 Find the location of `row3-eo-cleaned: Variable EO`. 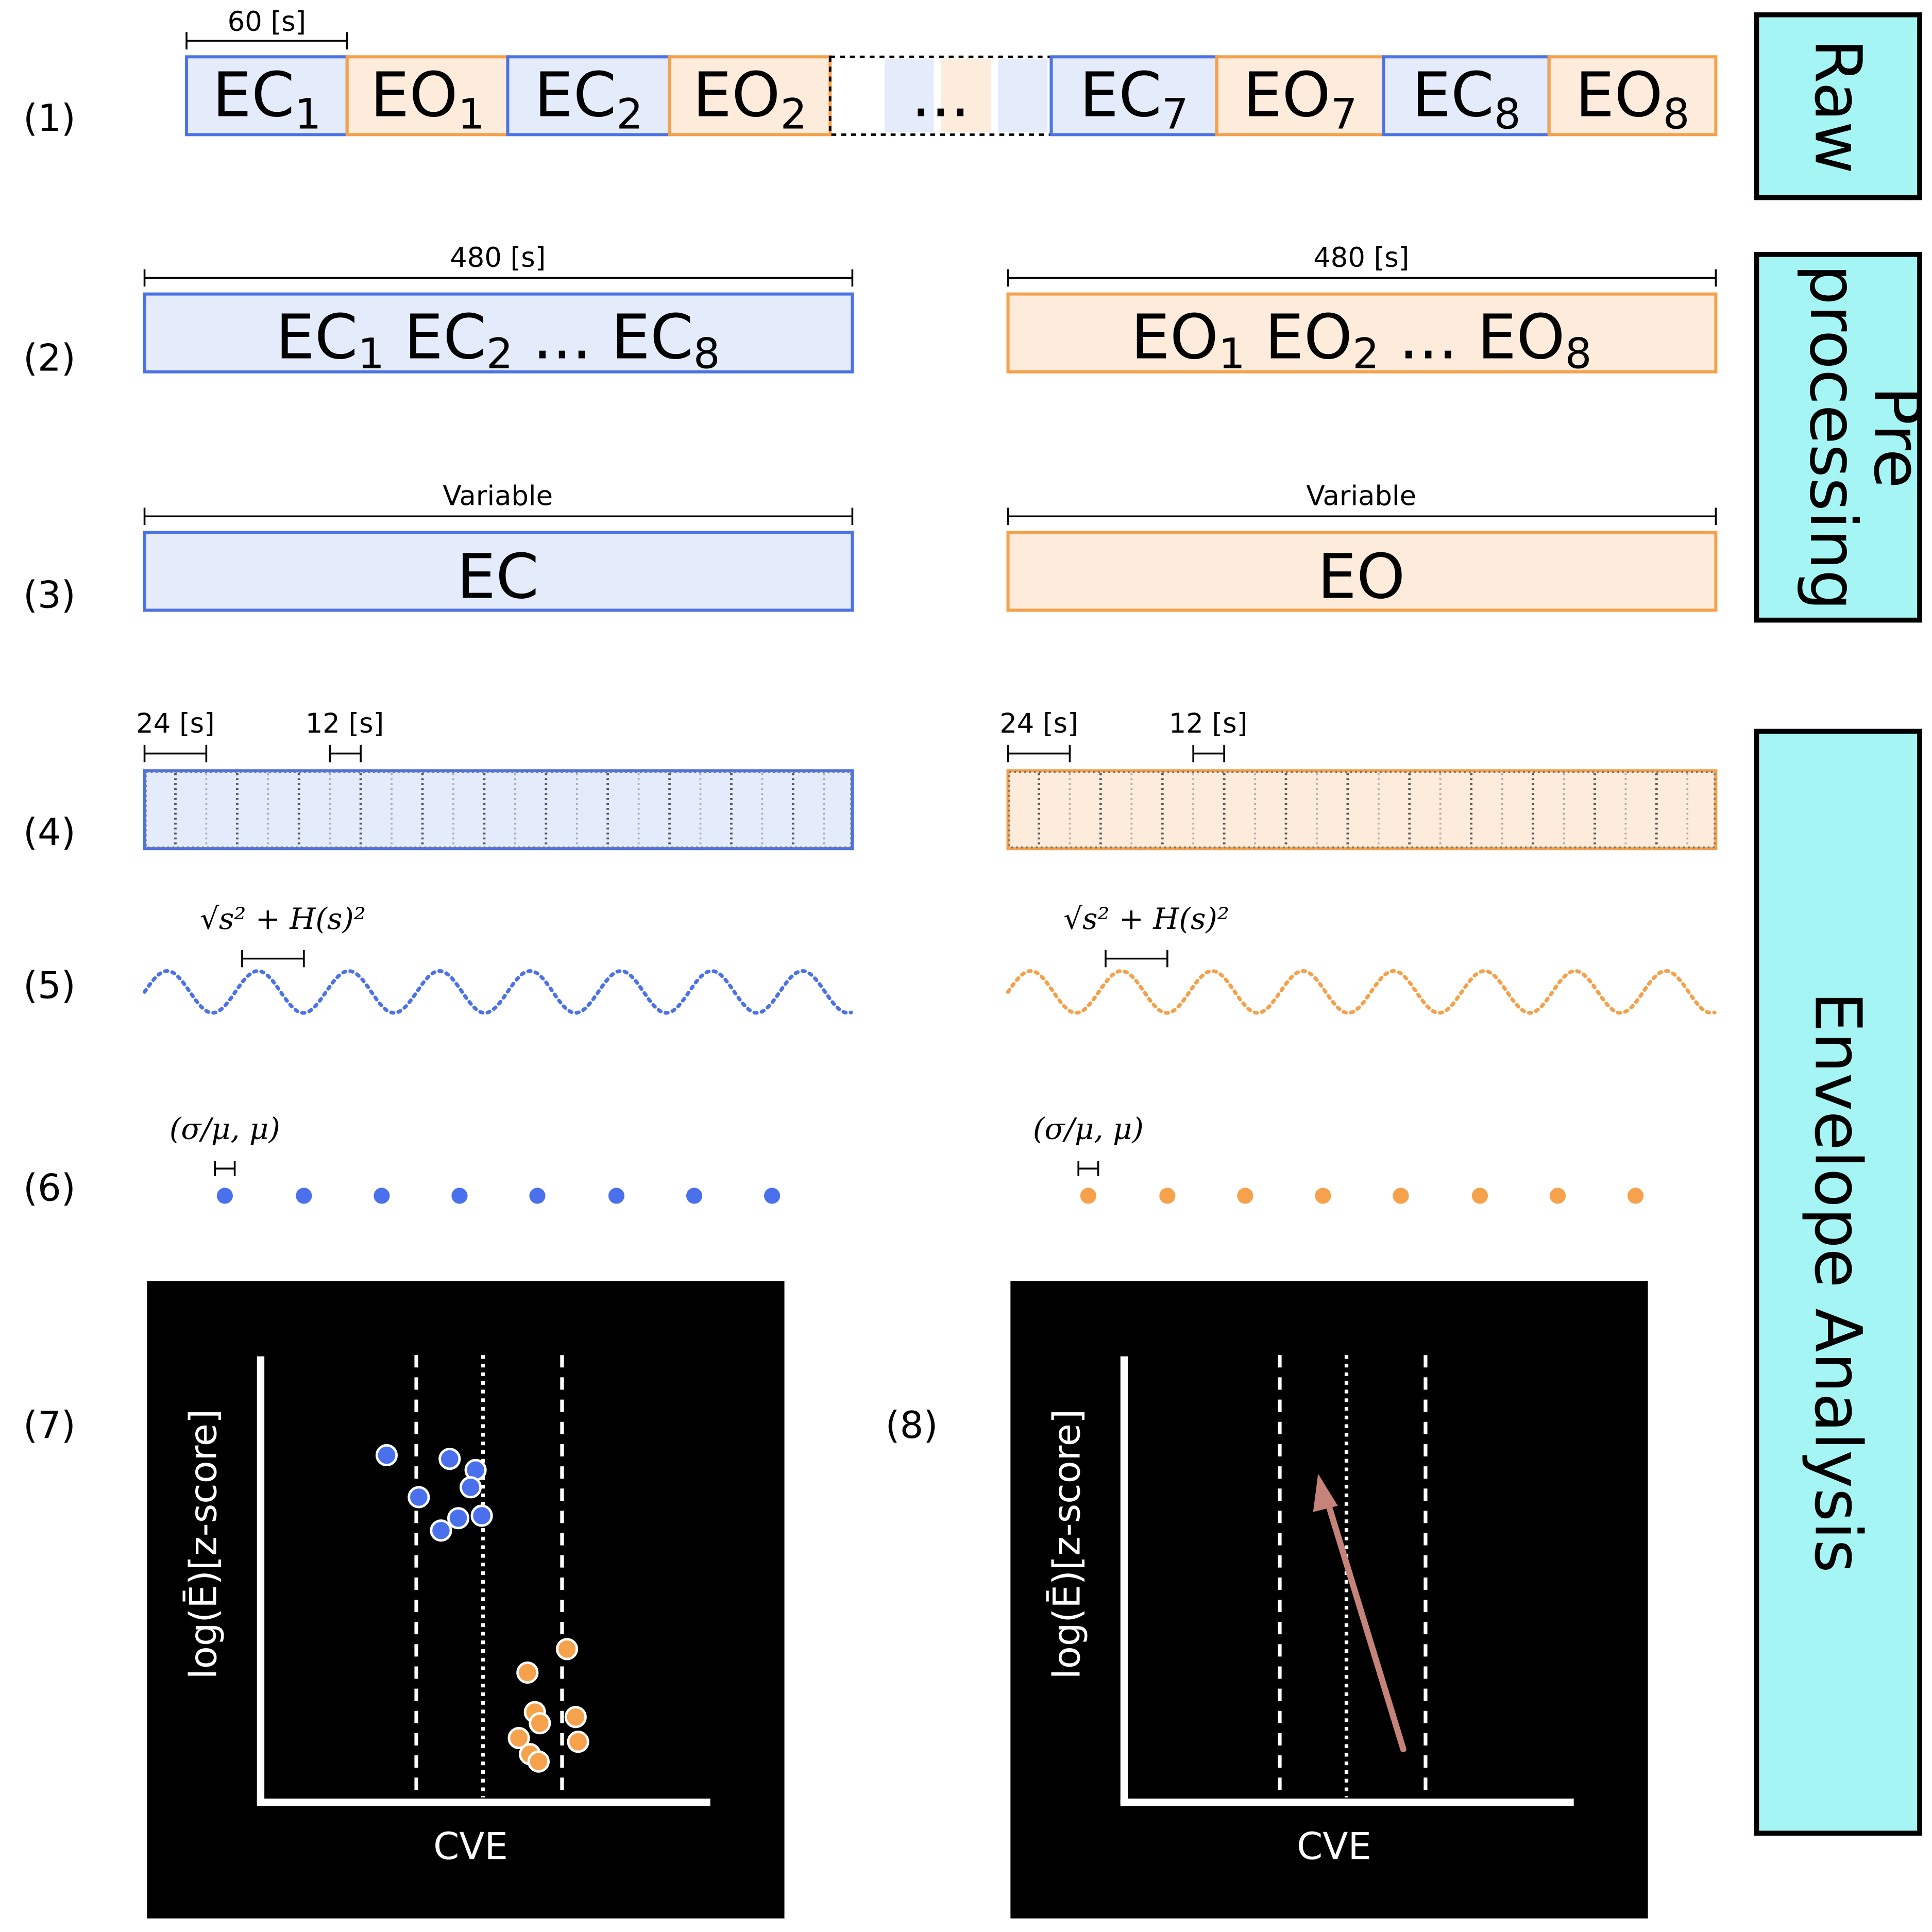

row3-eo-cleaned: Variable EO is located at coordinates (1362, 547).